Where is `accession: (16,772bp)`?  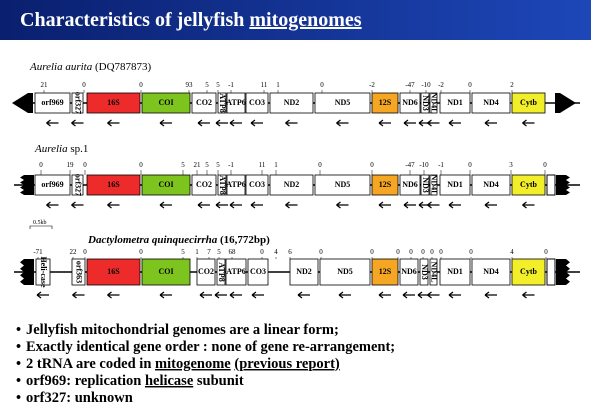 accession: (16,772bp) is located at coordinates (243, 240).